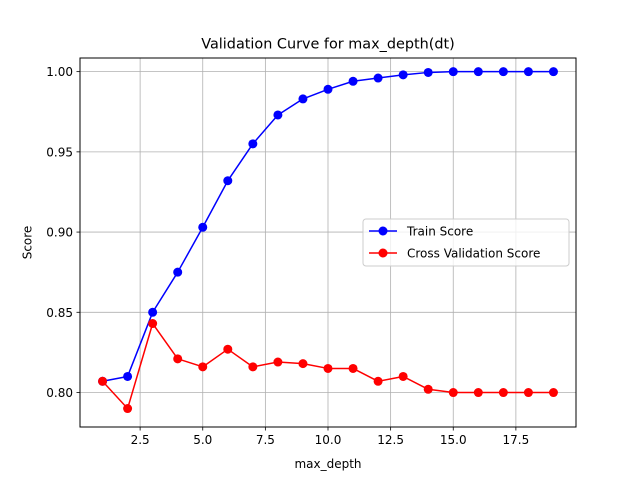  I want to click on y-axis-label: Score, so click(28, 243).